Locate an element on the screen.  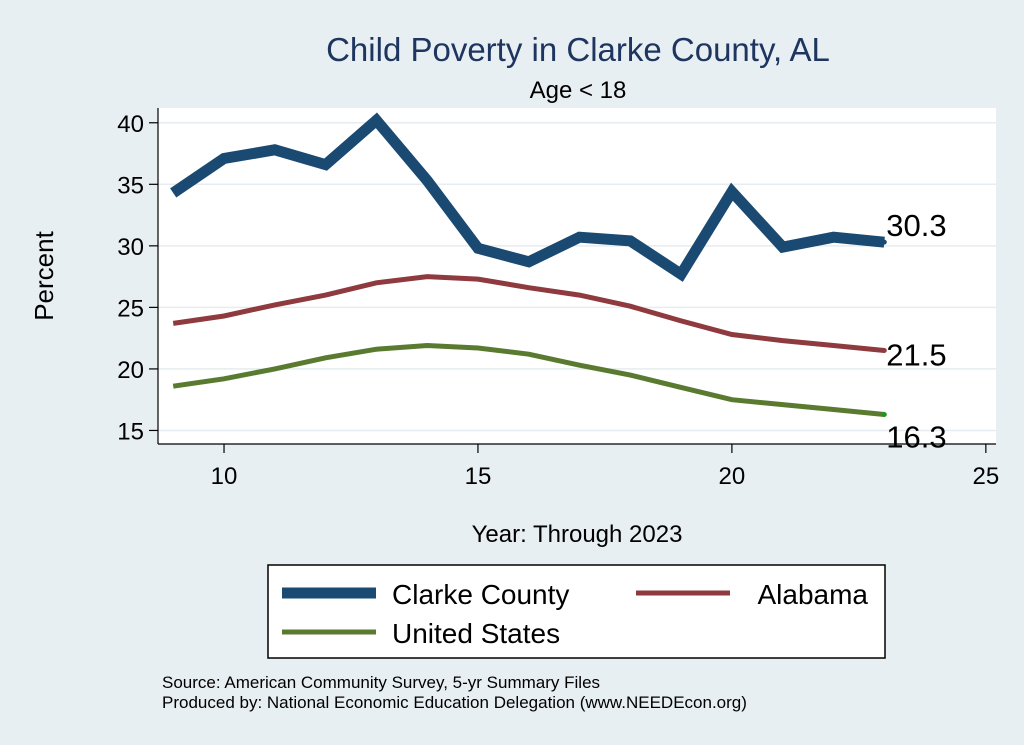
end-point-alabama is located at coordinates (884, 350).